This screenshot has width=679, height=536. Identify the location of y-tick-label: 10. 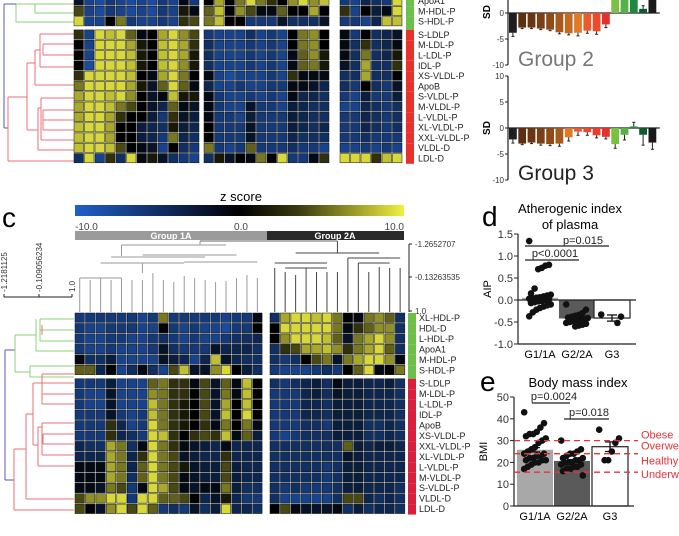
(499, 76).